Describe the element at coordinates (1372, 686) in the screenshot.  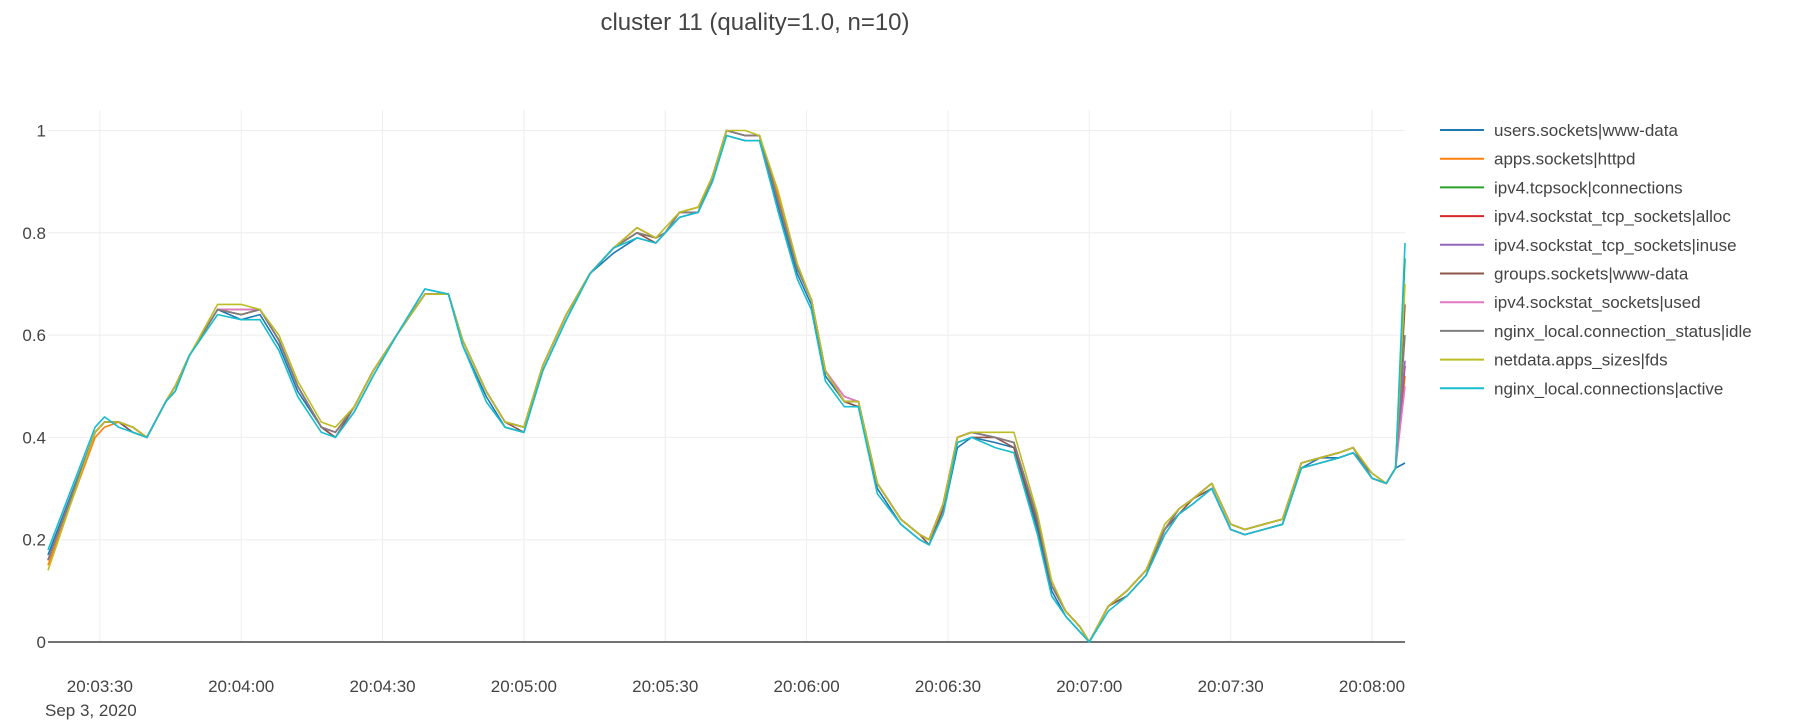
I see `x-tick-label: 20:08:00` at that location.